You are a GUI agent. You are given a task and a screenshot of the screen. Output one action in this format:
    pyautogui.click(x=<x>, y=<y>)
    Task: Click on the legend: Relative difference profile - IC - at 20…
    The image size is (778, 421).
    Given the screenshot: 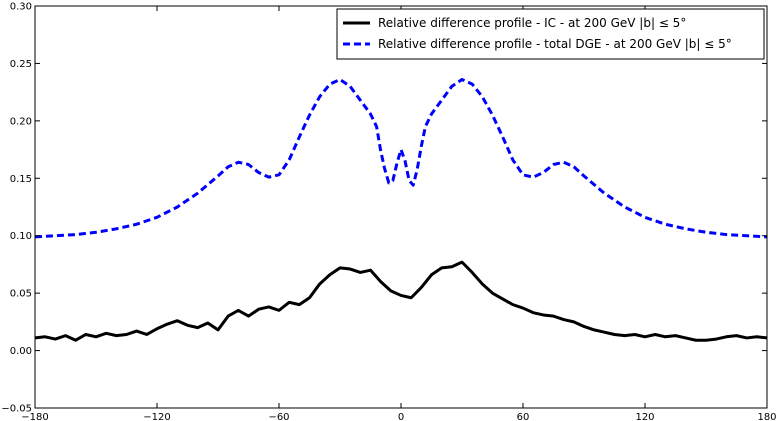 What is the action you would take?
    pyautogui.click(x=550, y=34)
    